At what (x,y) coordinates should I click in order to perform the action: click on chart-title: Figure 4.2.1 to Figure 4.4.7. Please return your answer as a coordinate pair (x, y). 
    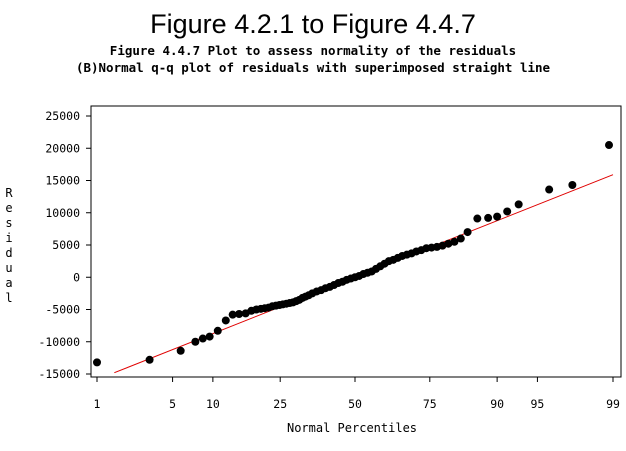
    Looking at the image, I should click on (313, 24).